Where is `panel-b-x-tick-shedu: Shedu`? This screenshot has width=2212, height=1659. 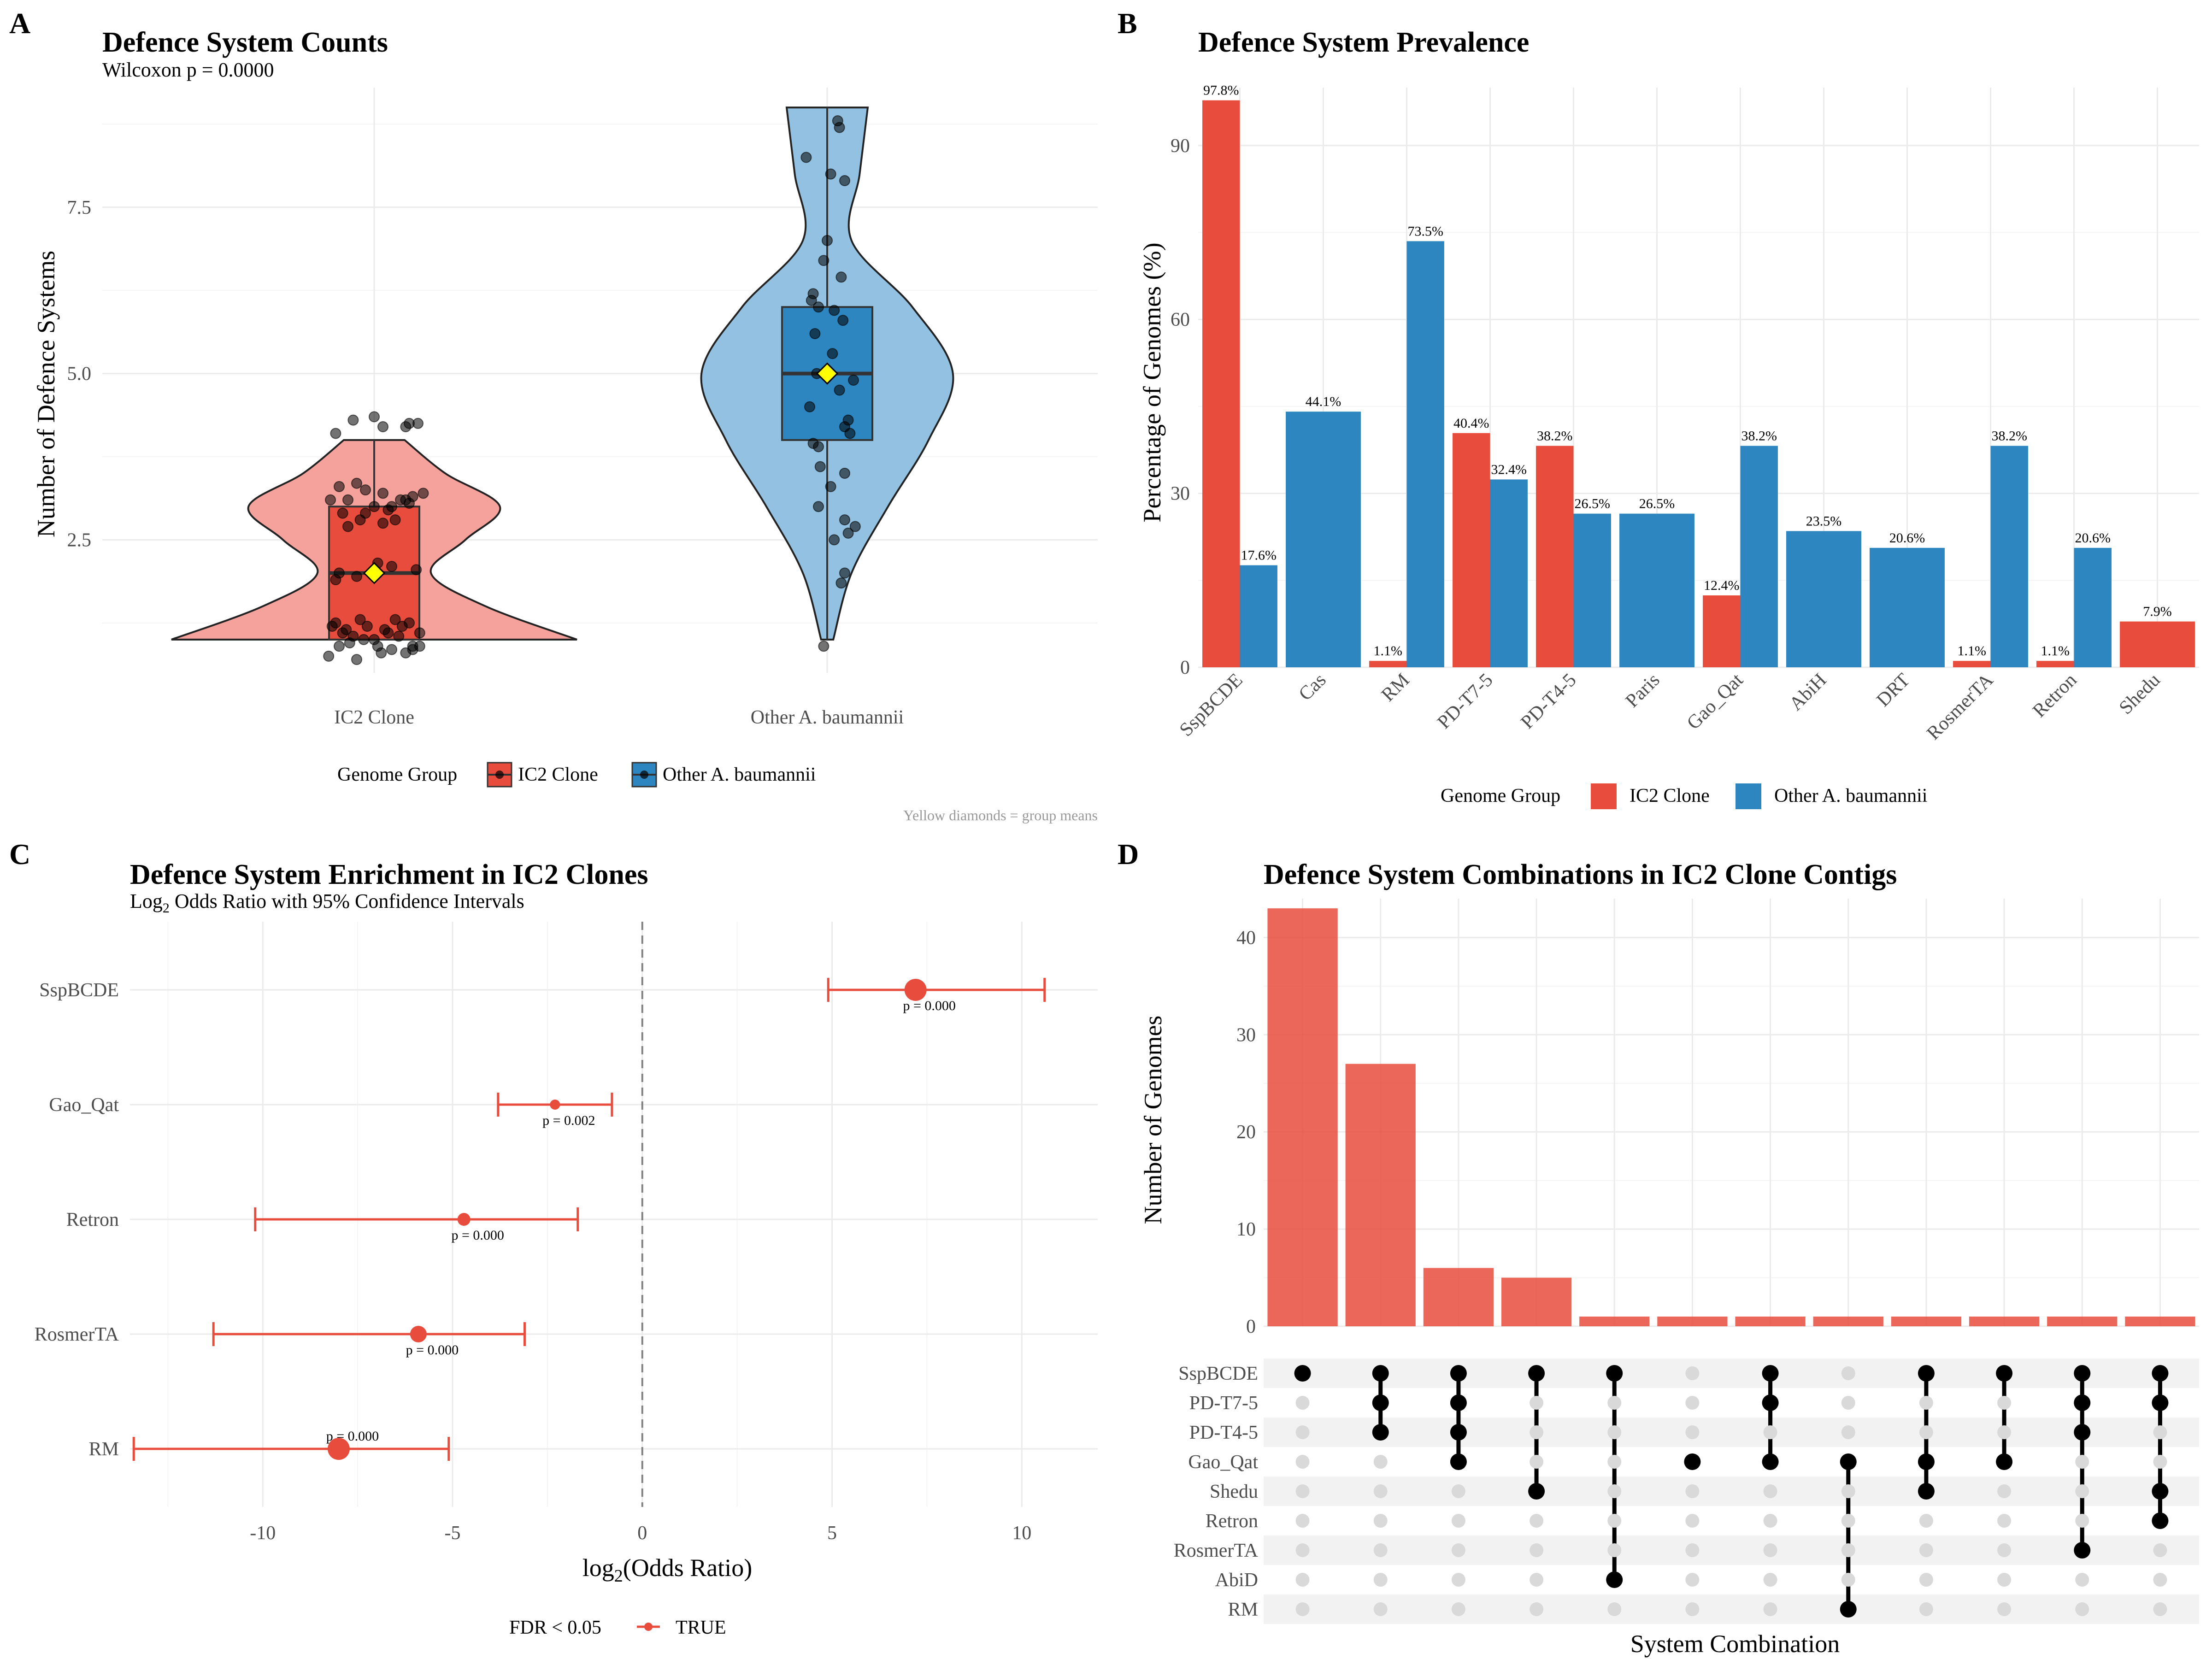
panel-b-x-tick-shedu: Shedu is located at coordinates (2140, 694).